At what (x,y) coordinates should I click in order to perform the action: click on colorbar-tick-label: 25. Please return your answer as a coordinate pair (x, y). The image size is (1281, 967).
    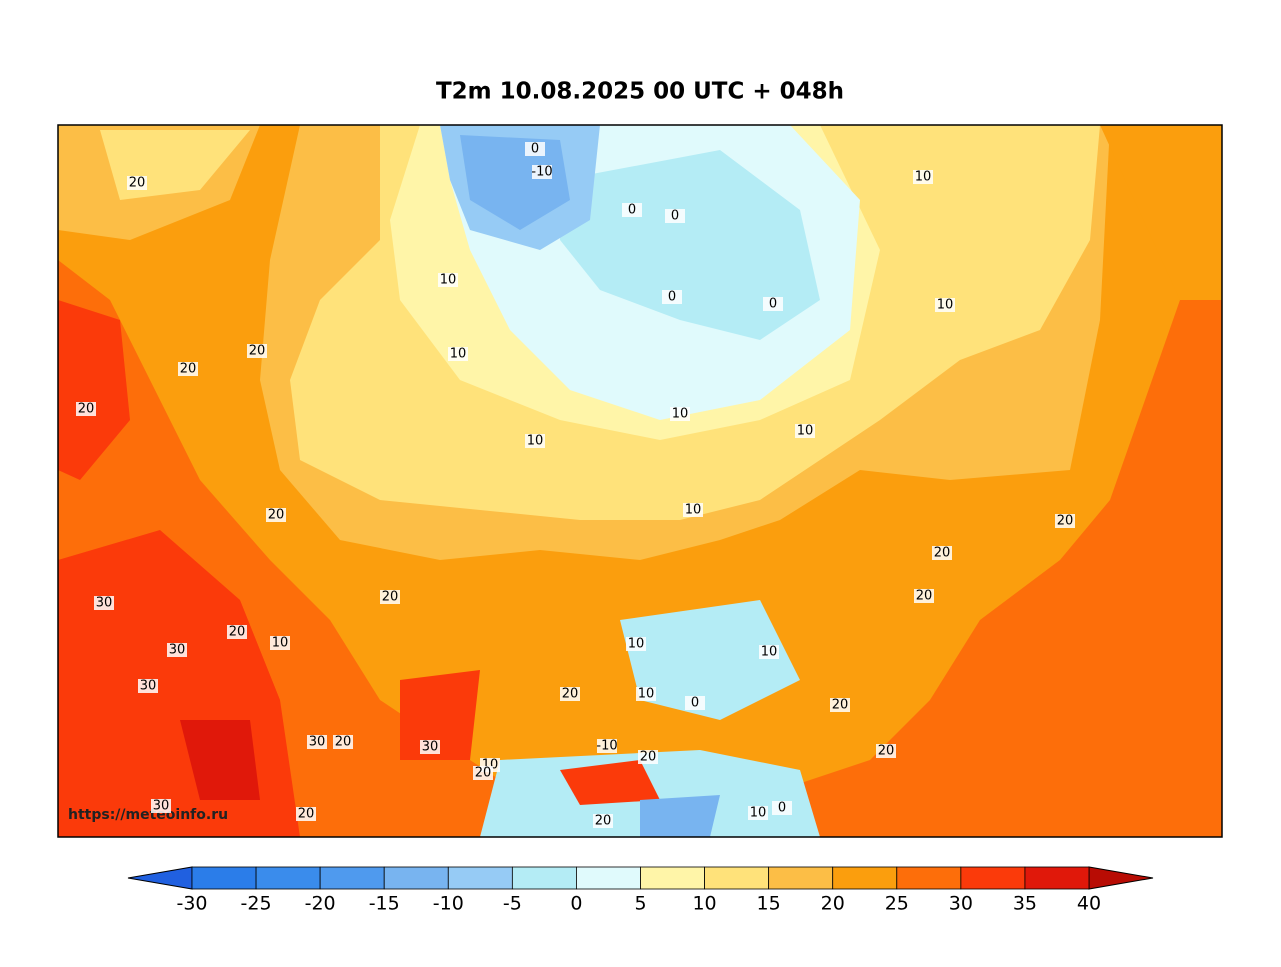
    Looking at the image, I should click on (897, 904).